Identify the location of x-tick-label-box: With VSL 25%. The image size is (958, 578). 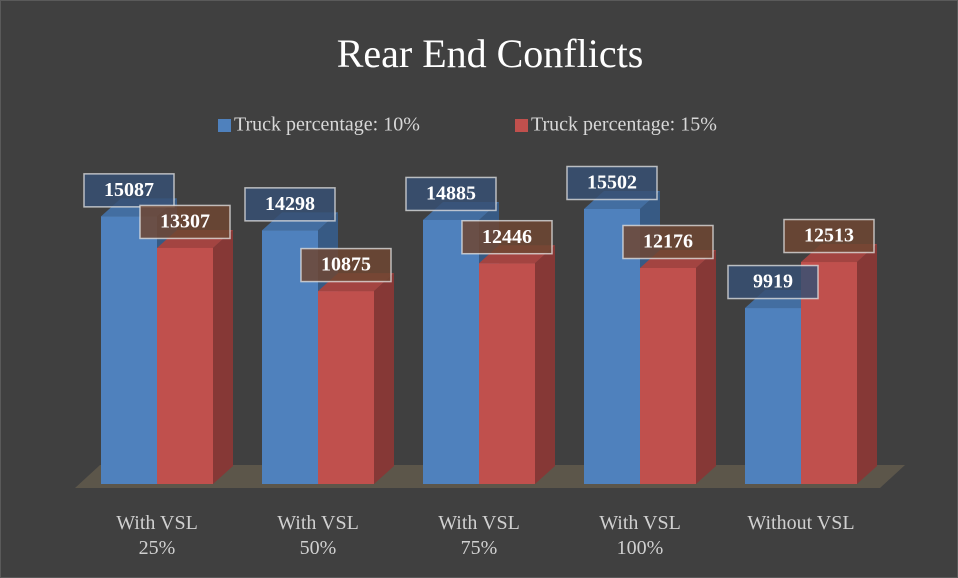
(157, 535).